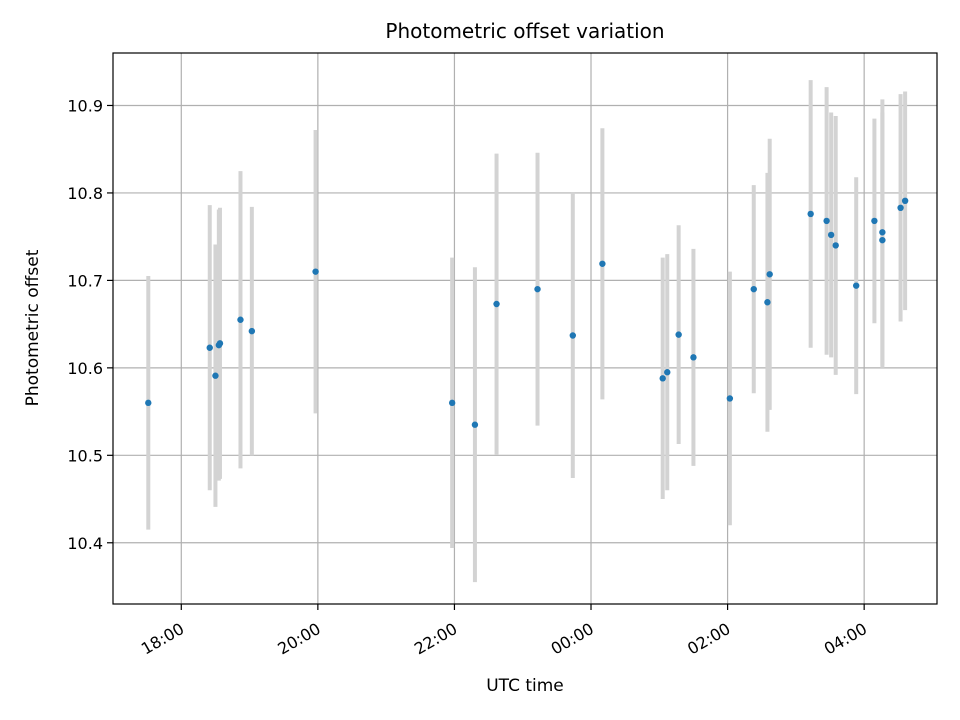 Image resolution: width=960 pixels, height=720 pixels. What do you see at coordinates (85, 193) in the screenshot?
I see `y-tick-label: 10.8` at bounding box center [85, 193].